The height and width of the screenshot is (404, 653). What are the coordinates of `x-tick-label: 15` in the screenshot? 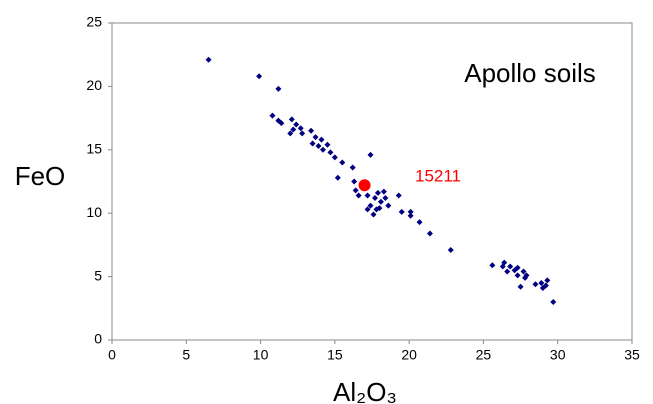 It's located at (335, 355).